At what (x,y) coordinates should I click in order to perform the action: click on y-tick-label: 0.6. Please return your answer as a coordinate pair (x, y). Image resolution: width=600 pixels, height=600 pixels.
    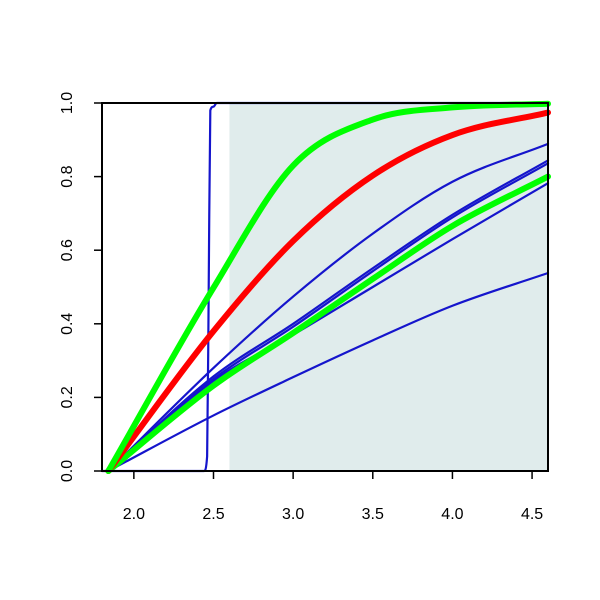
    Looking at the image, I should click on (67, 250).